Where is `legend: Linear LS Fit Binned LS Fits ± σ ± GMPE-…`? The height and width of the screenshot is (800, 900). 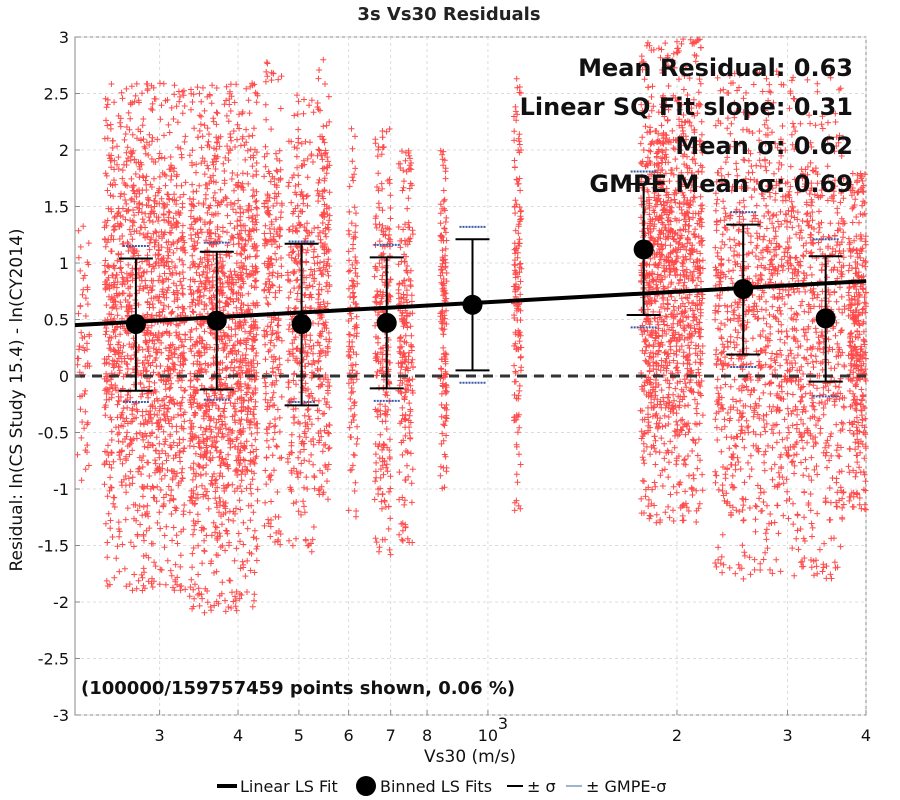
legend: Linear LS Fit Binned LS Fits ± σ ± GMPE-… is located at coordinates (441, 786).